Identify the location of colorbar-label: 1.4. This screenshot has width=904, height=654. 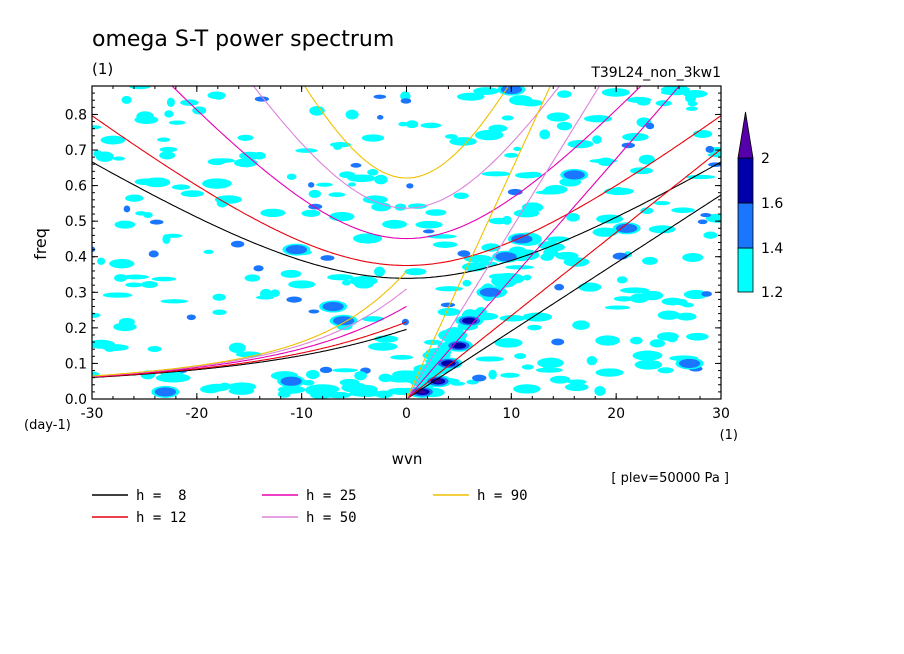
(772, 249).